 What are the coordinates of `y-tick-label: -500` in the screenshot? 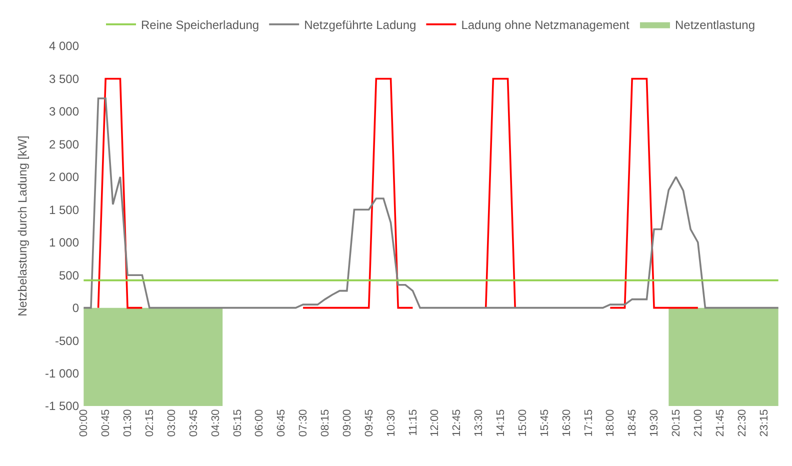 It's located at (67, 341).